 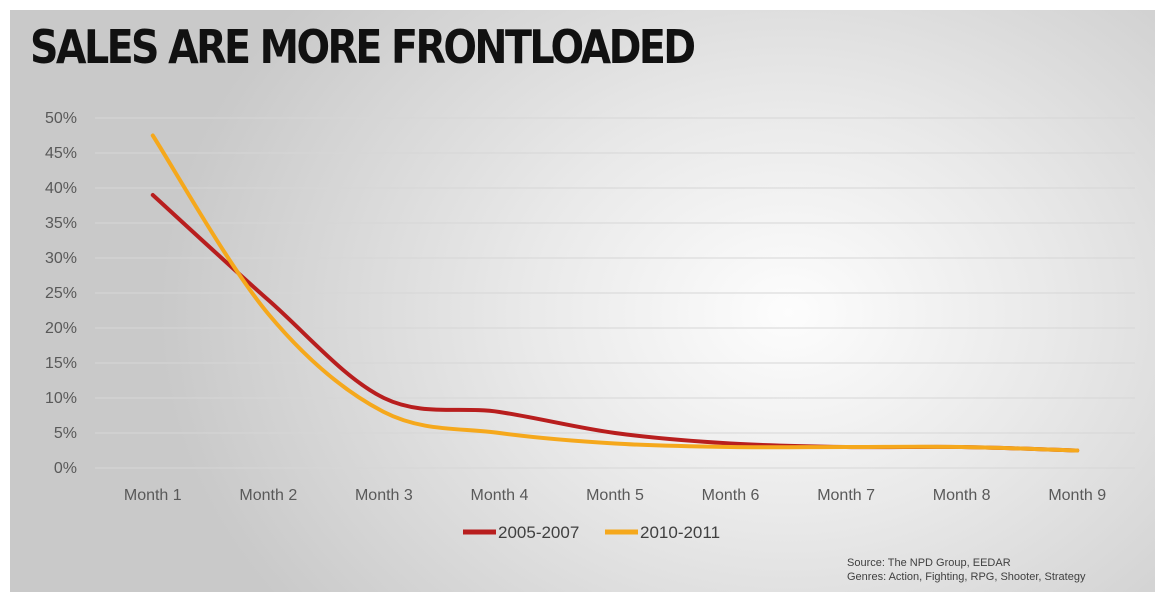 What do you see at coordinates (65, 468) in the screenshot?
I see `y-tick-label: 0%` at bounding box center [65, 468].